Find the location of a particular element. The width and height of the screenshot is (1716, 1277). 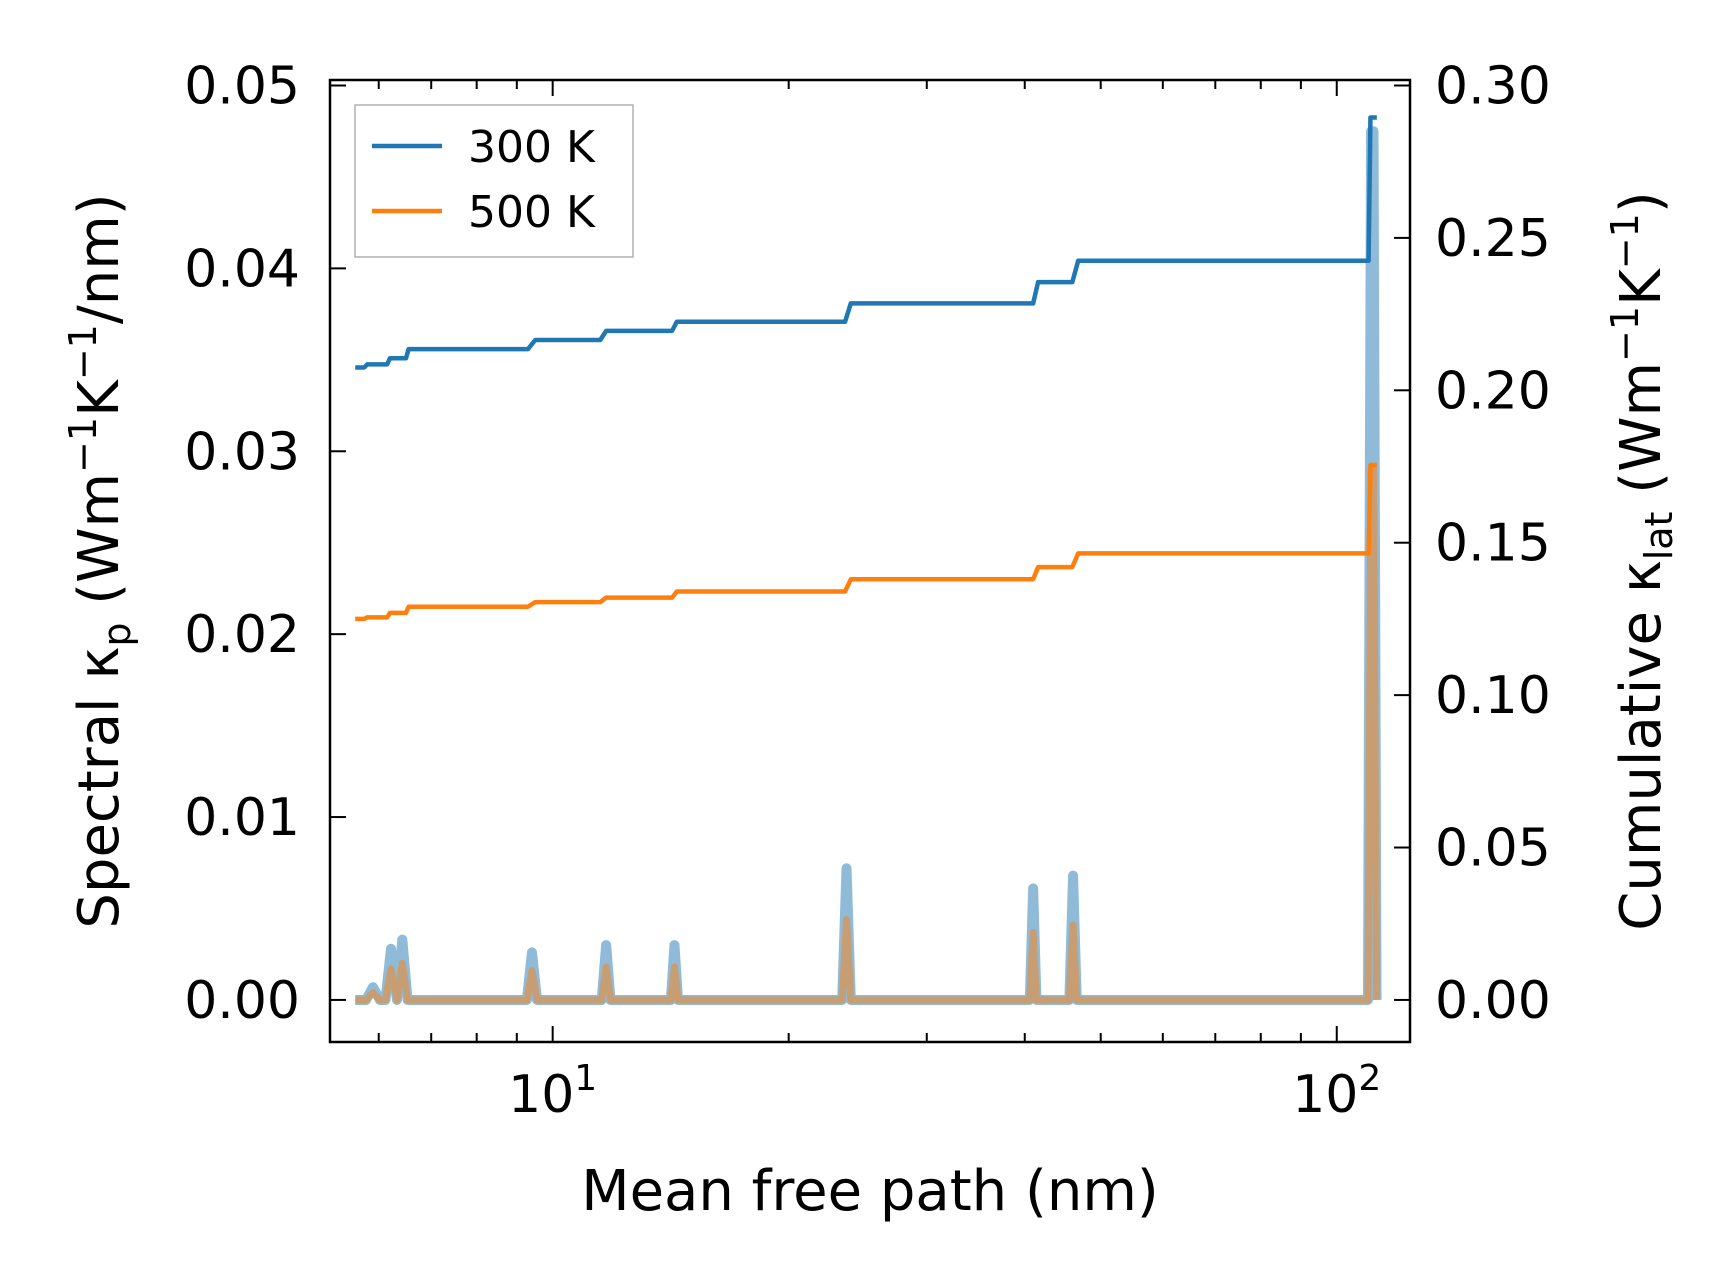

legend: 300 K 500 K is located at coordinates (494, 181).